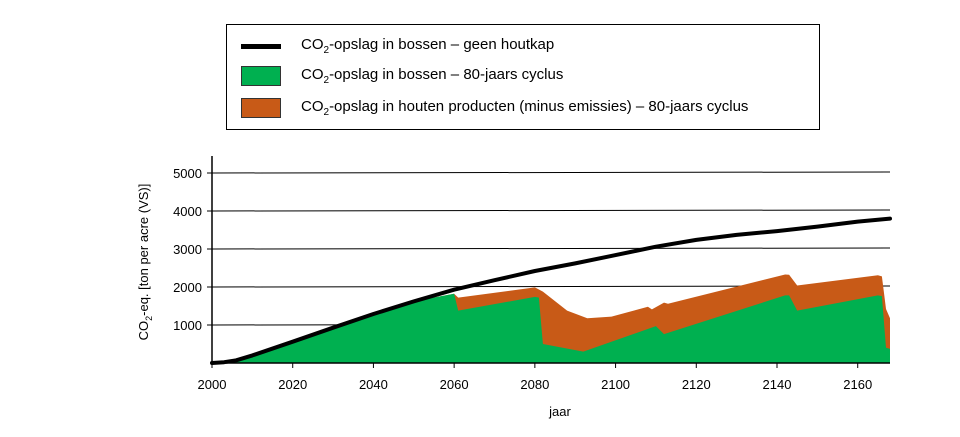  Describe the element at coordinates (432, 76) in the screenshot. I see `legend-label: CO2-opslag in bossen – 80-jaars cyclus` at that location.